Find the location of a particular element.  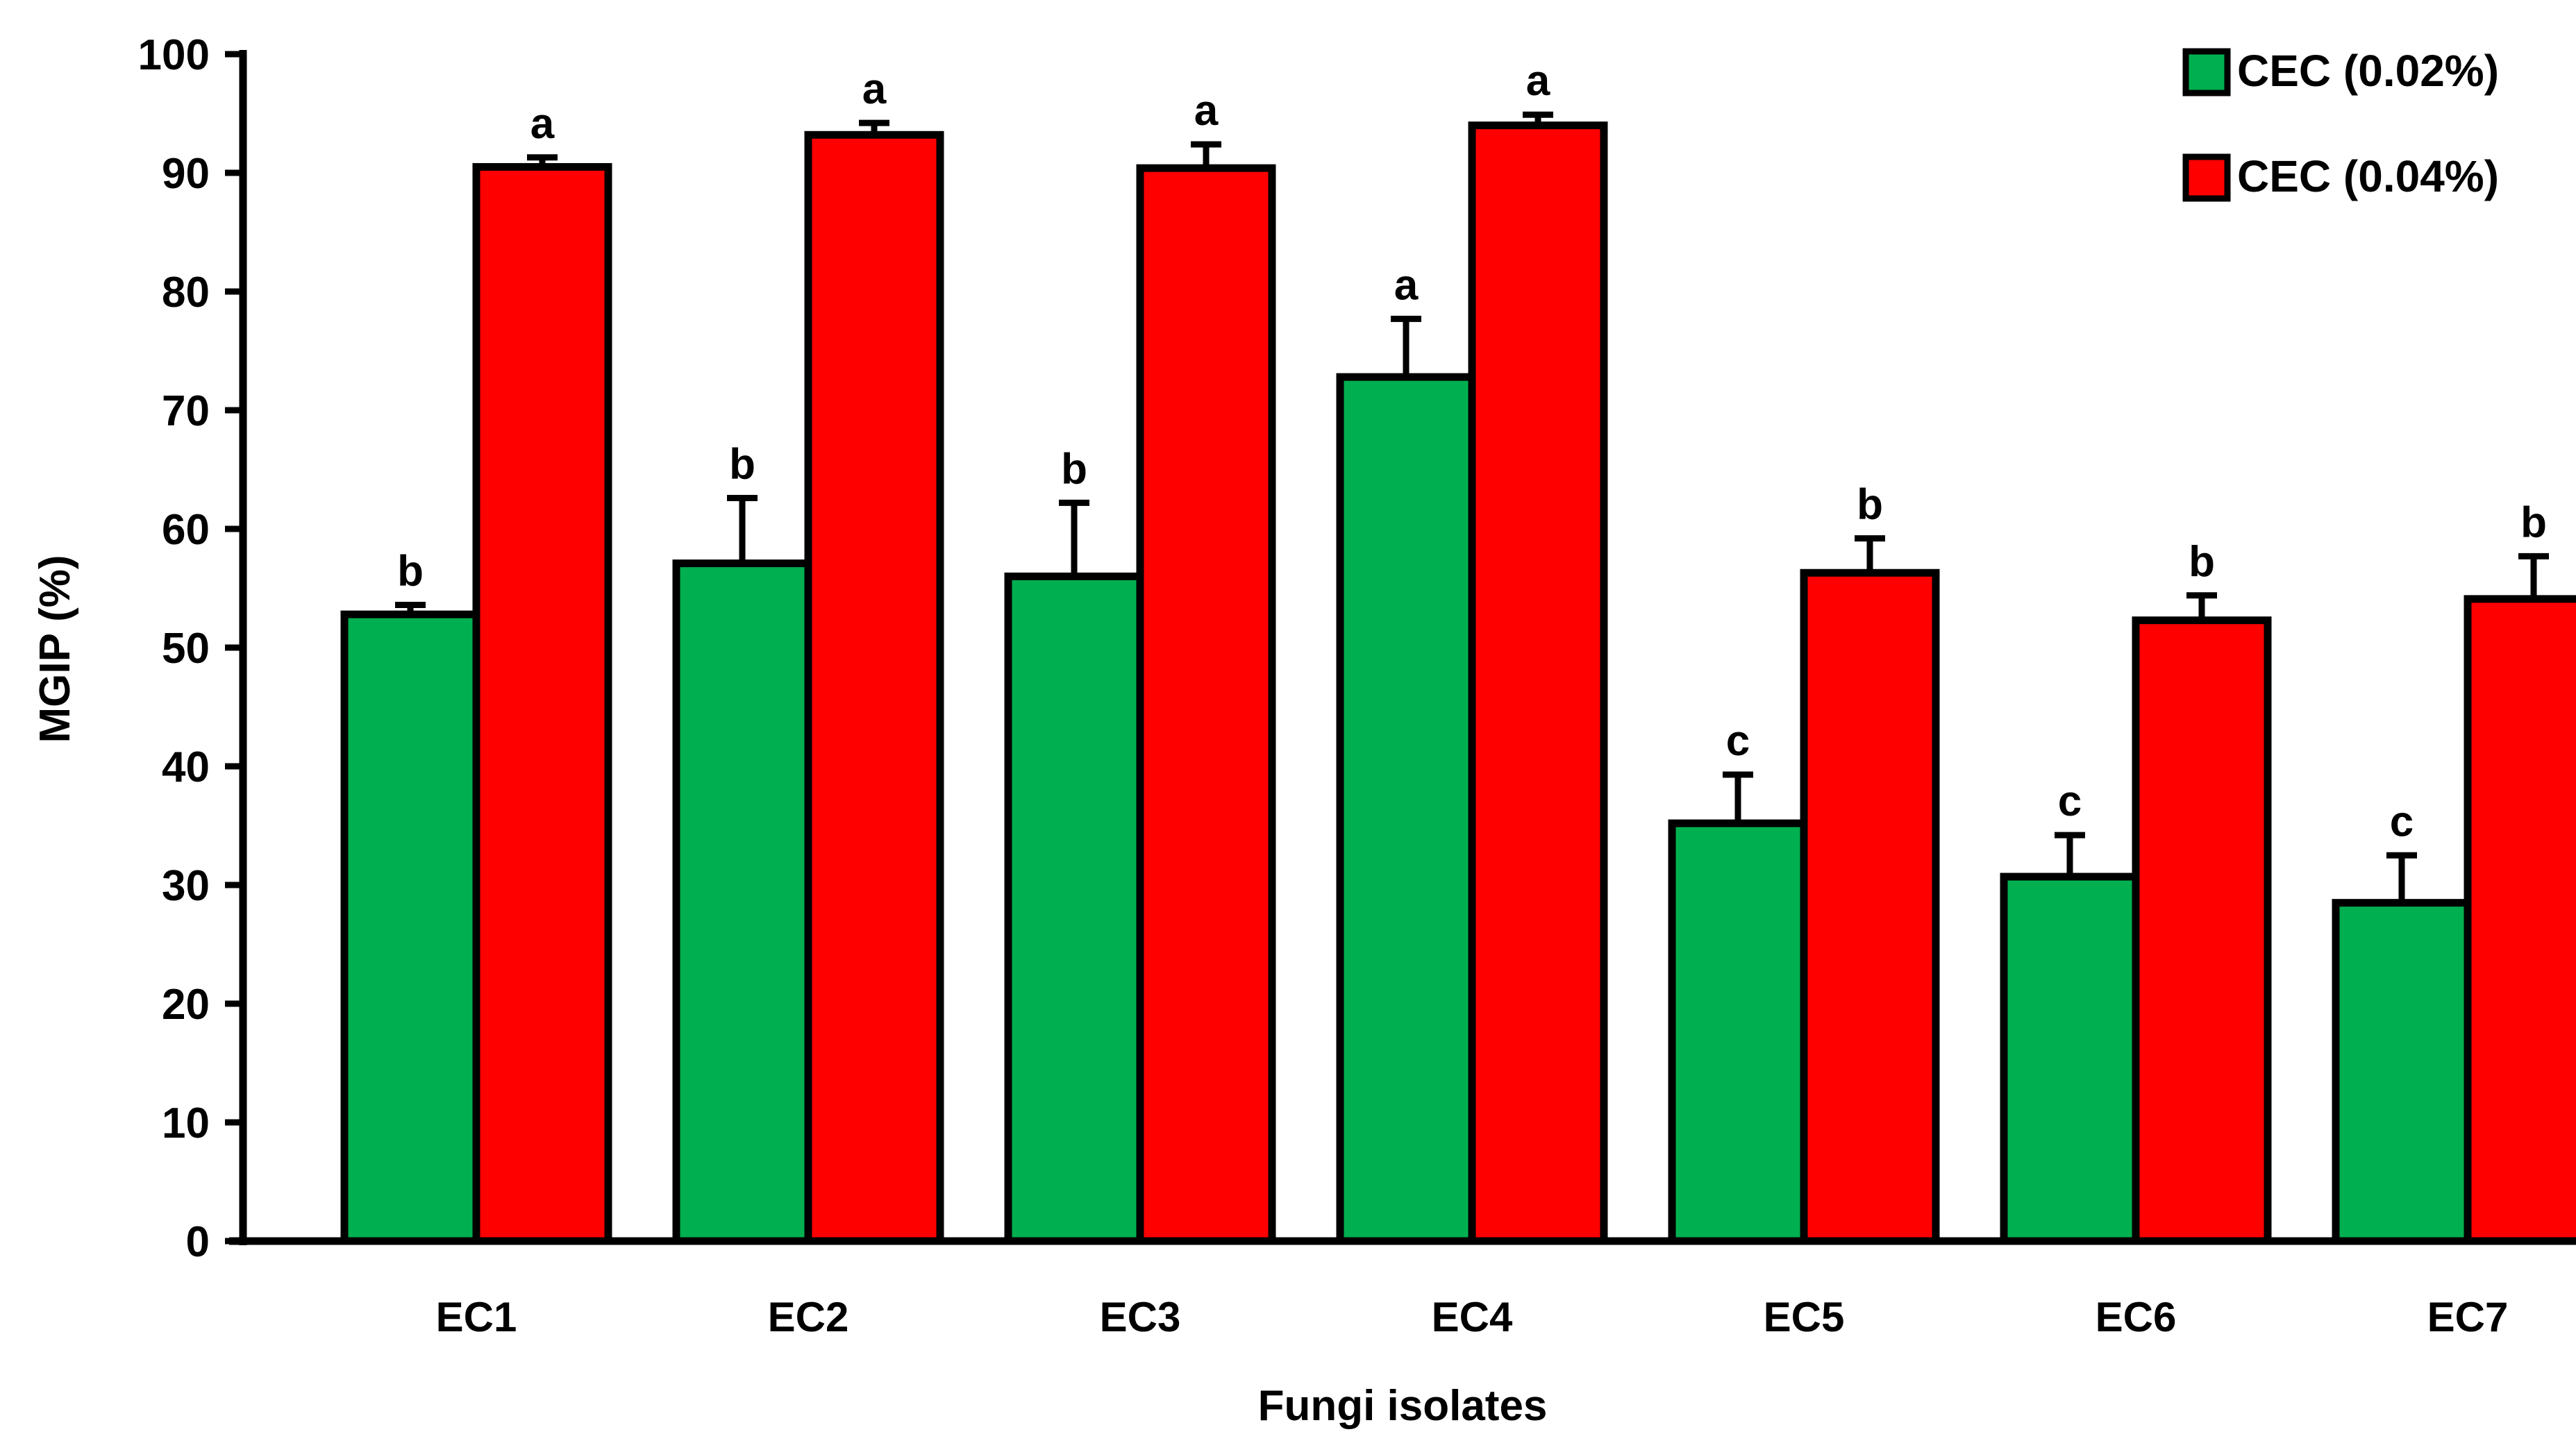

y-tick-label-20: 20 is located at coordinates (186, 1005).